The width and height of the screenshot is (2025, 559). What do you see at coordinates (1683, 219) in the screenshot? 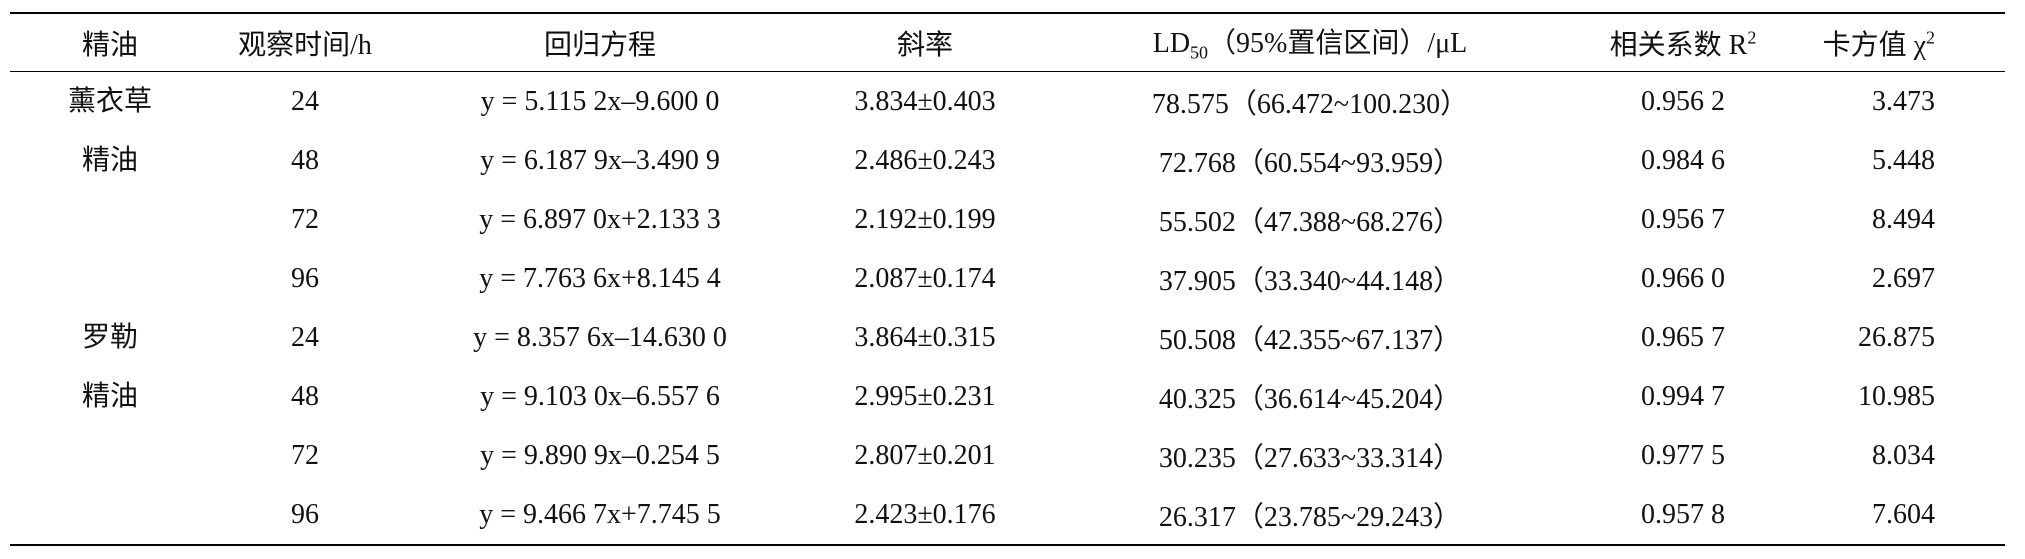
I see `cell: 0.956 7` at bounding box center [1683, 219].